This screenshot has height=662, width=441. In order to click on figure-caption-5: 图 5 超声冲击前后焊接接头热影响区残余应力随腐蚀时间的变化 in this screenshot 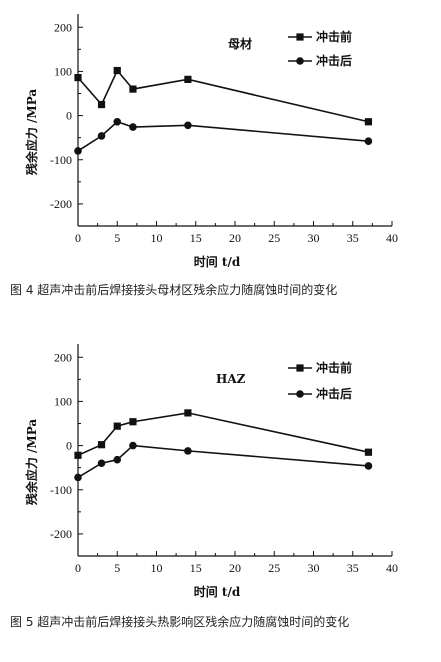, I will do `click(180, 622)`.